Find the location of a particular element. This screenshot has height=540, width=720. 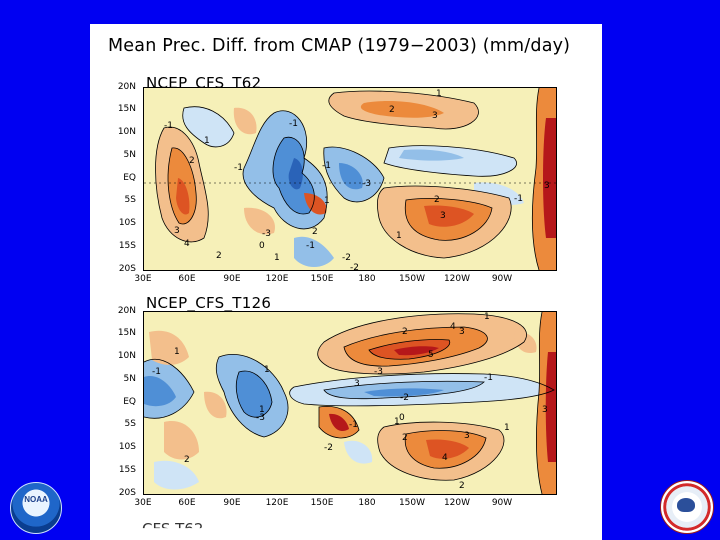

panel-title-t126: NCEP_CFS_T126 is located at coordinates (209, 303).